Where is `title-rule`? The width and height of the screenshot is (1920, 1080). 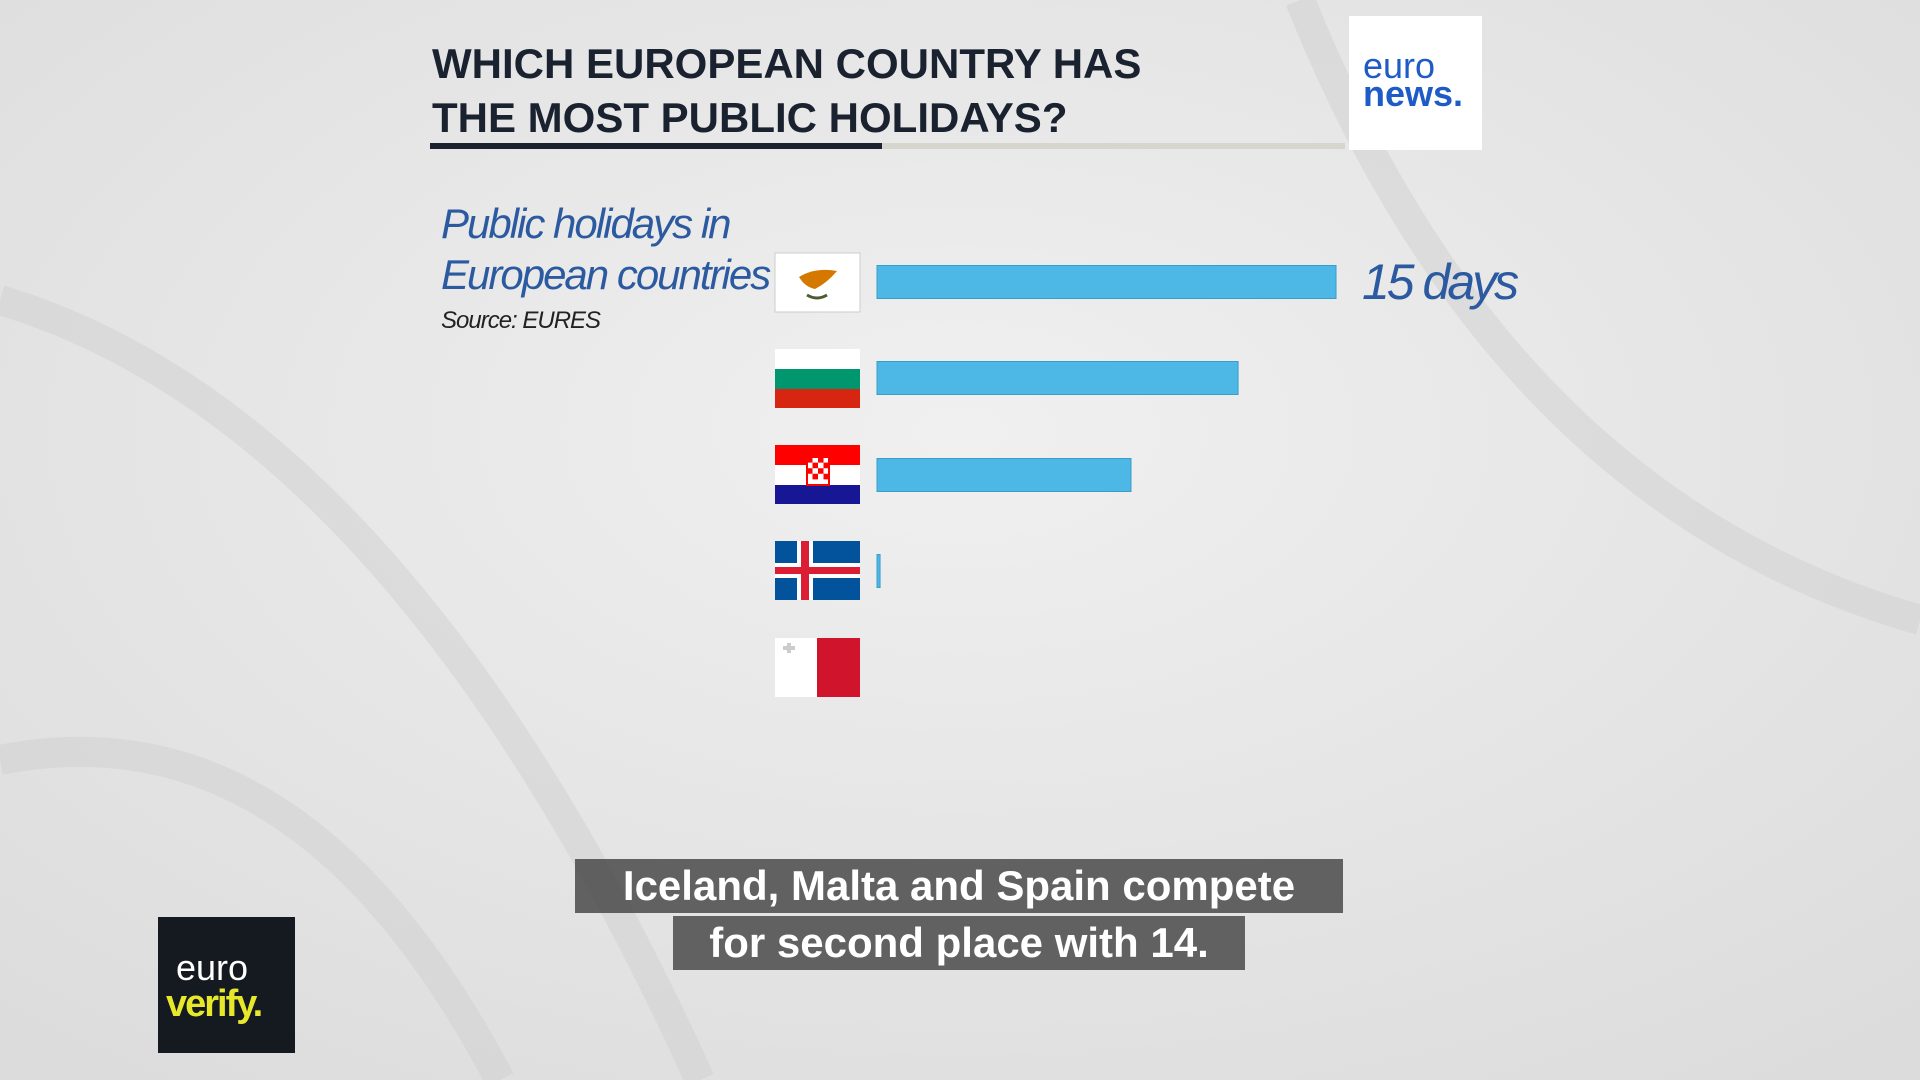
title-rule is located at coordinates (887, 146).